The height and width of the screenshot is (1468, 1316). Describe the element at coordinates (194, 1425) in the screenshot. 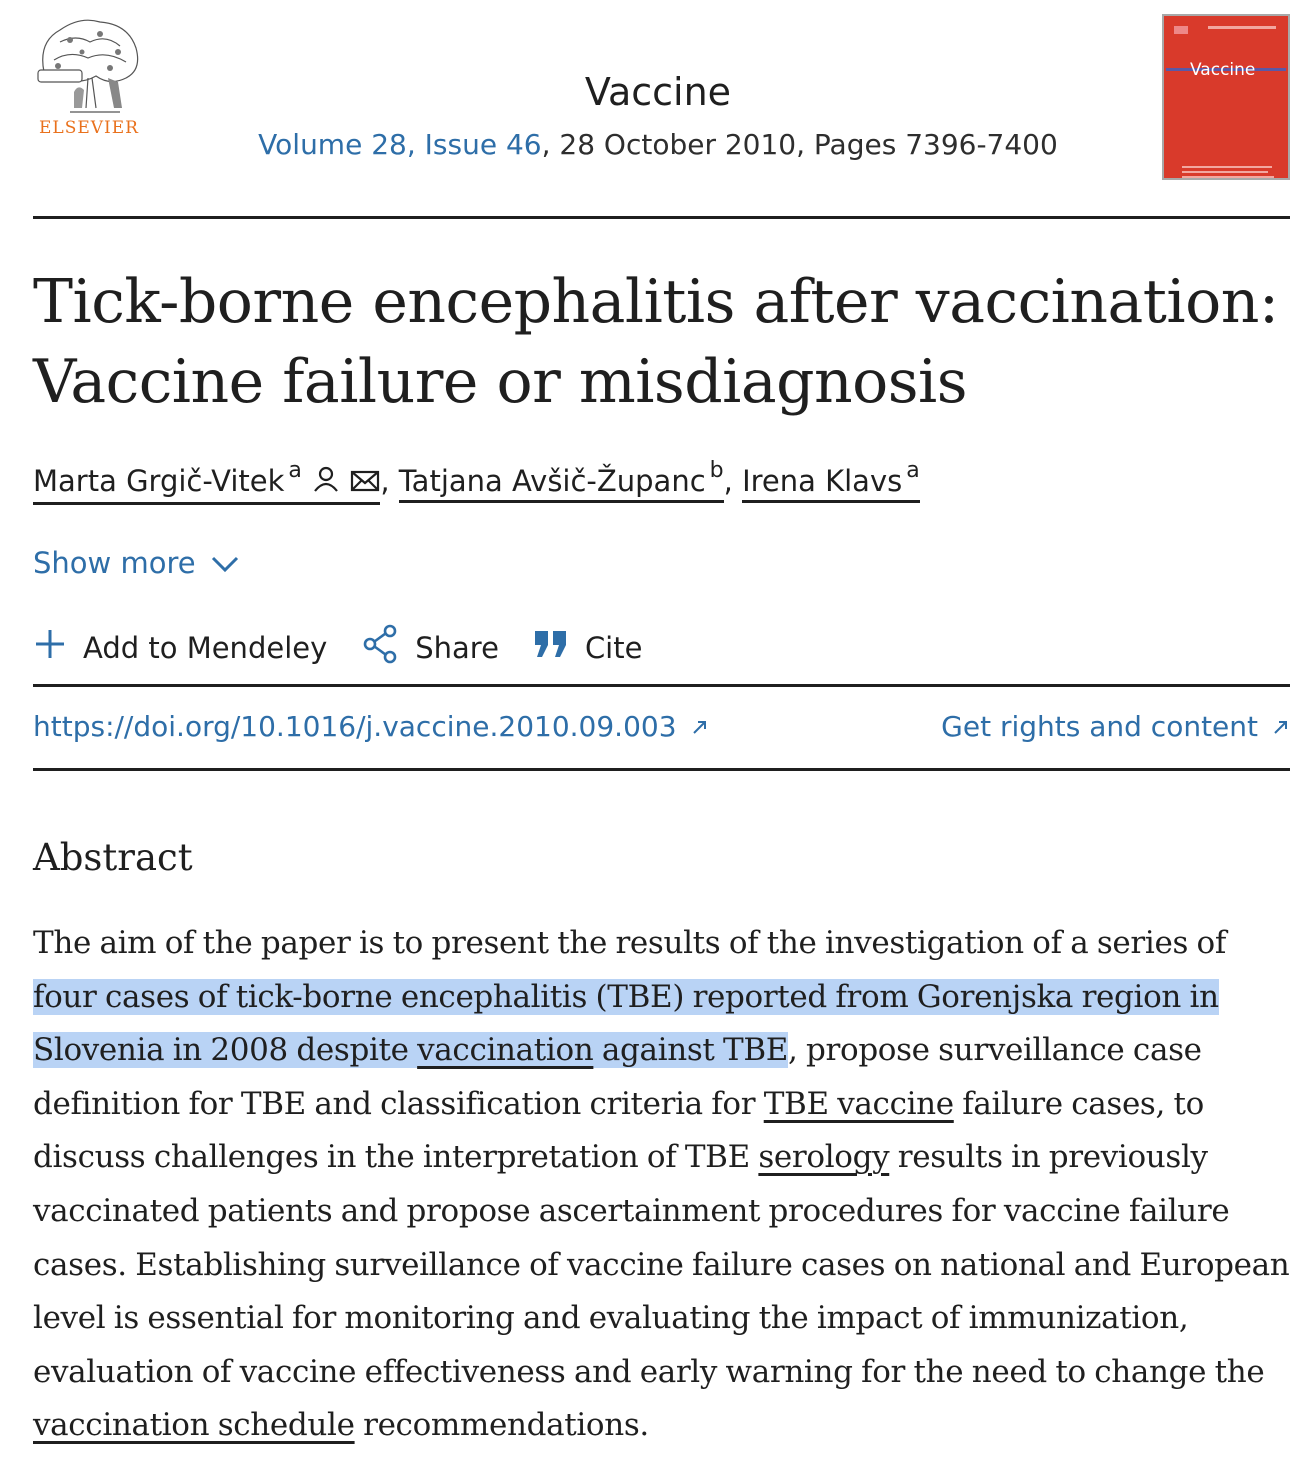

I see `vaccination-schedule-link: vaccination schedule` at that location.